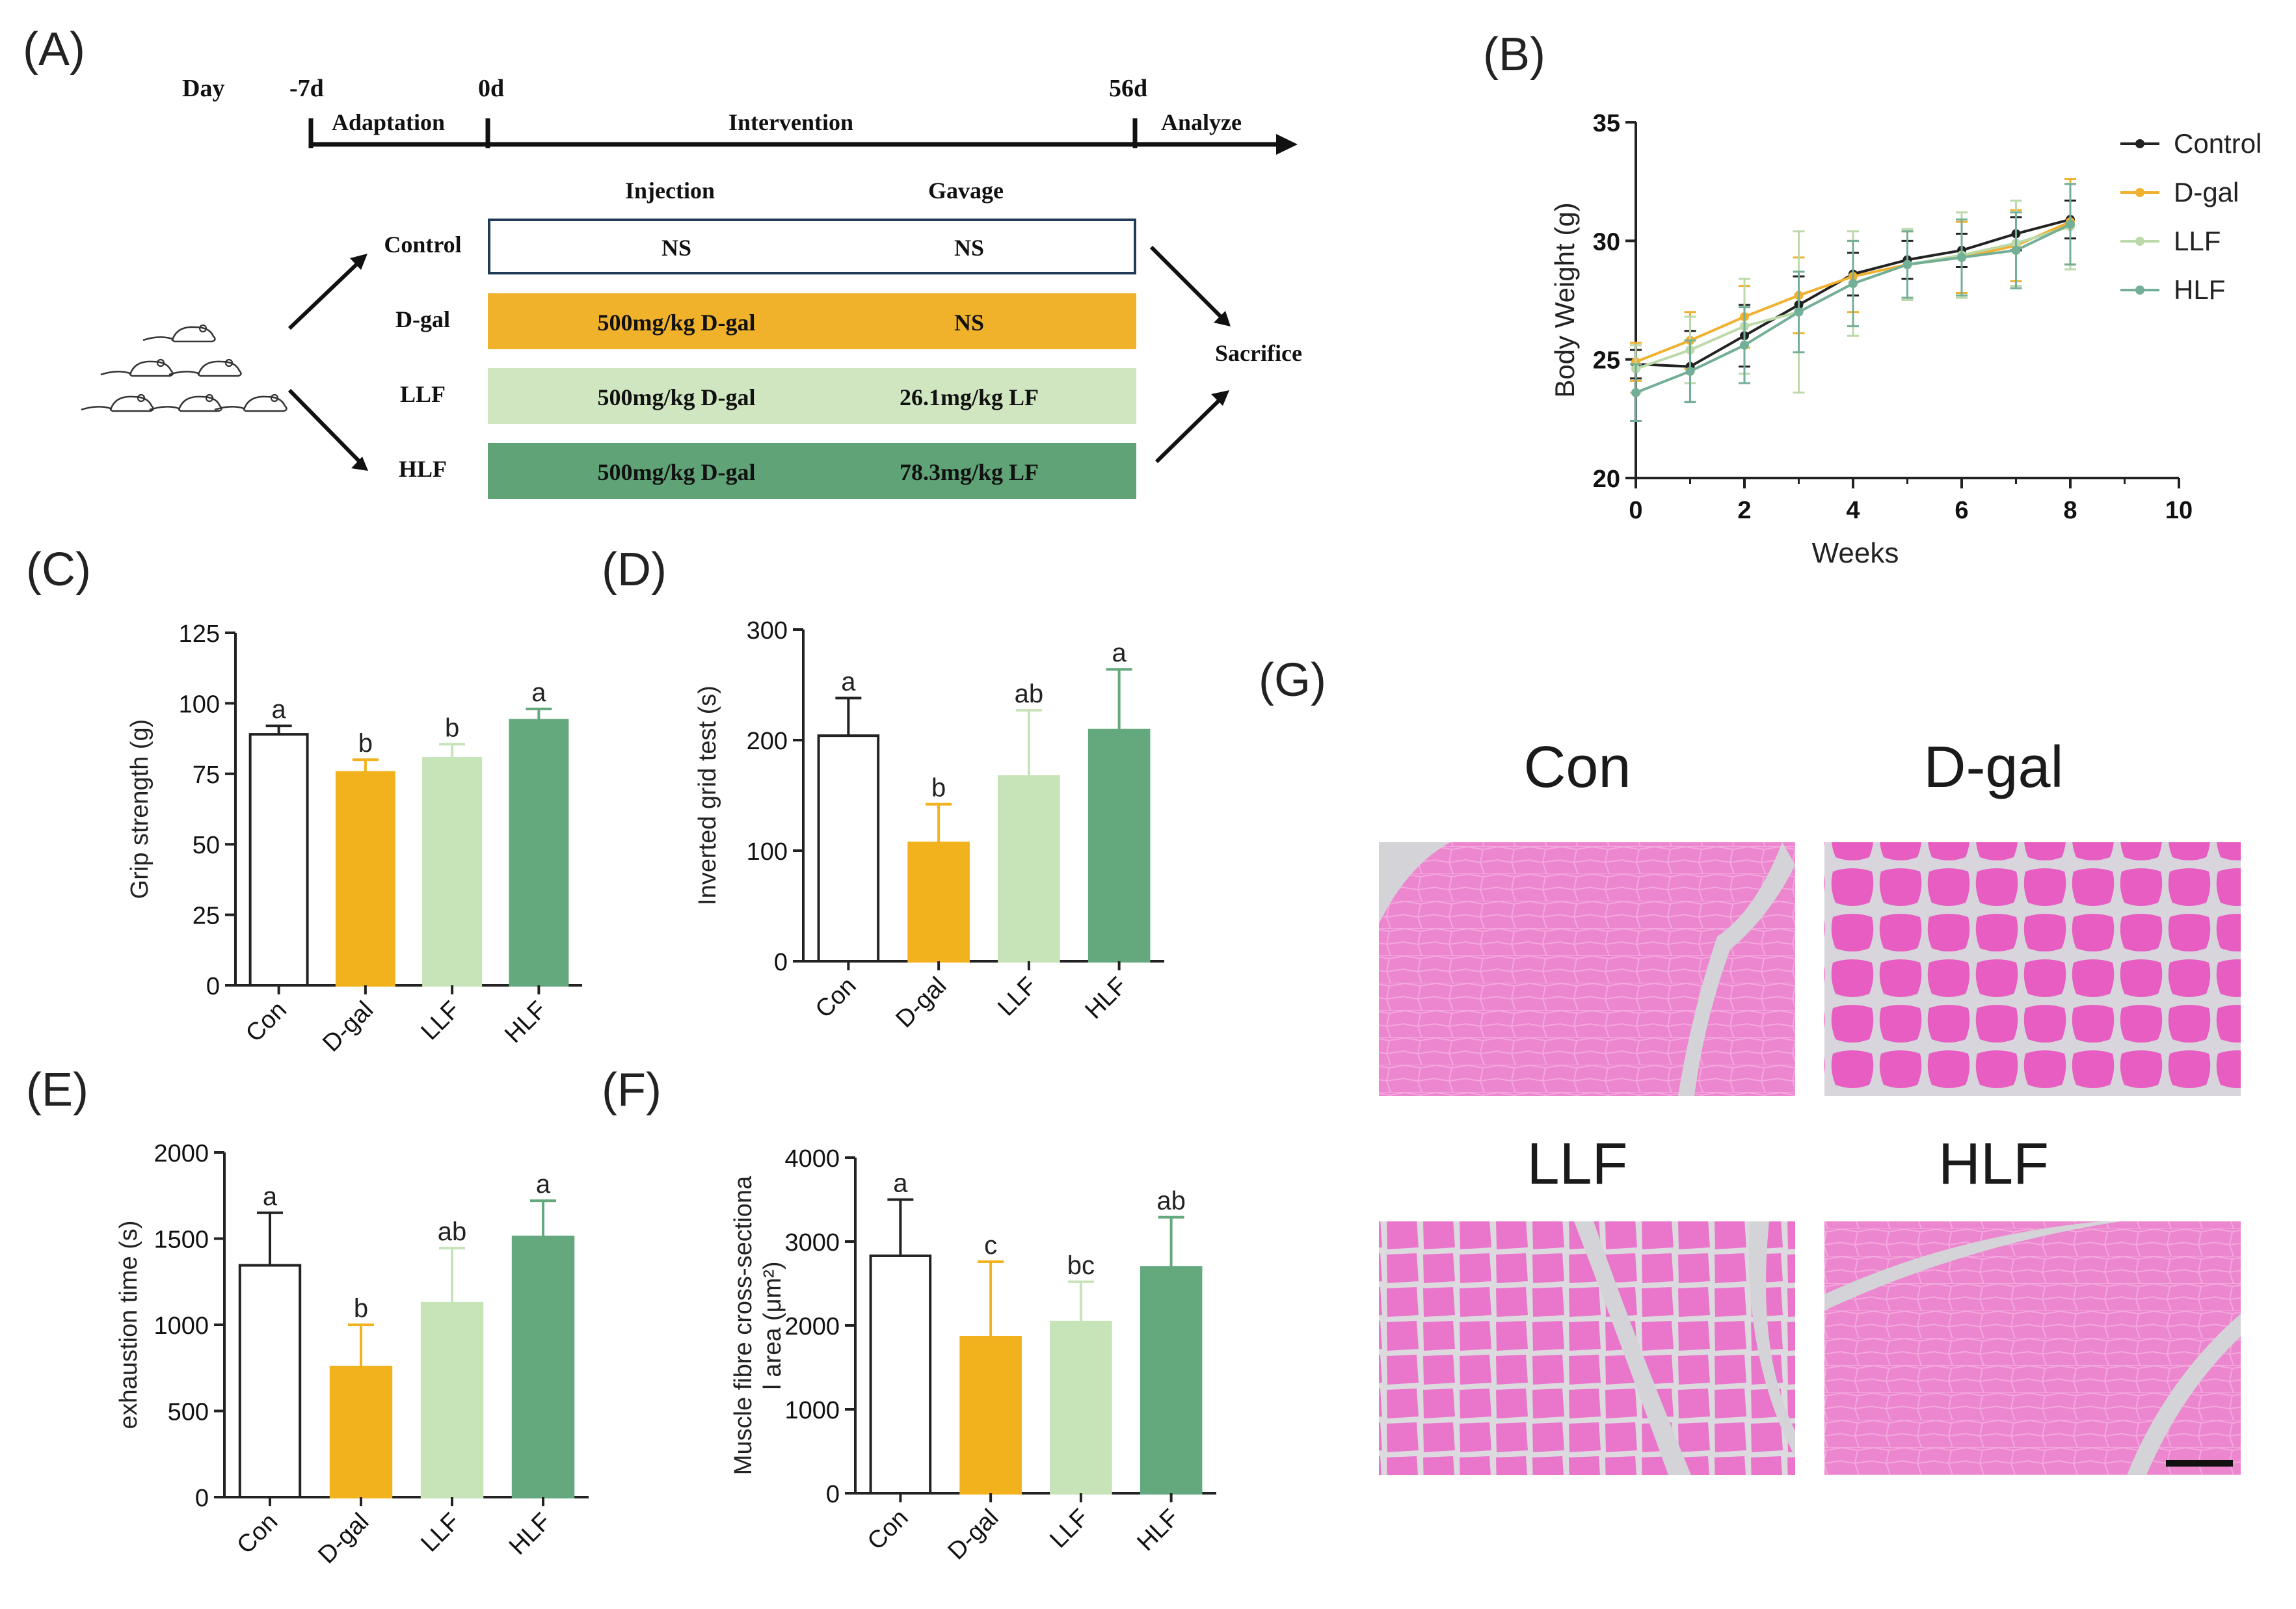 This screenshot has width=2296, height=1609. What do you see at coordinates (423, 394) in the screenshot?
I see `group-name-llf: LLF` at bounding box center [423, 394].